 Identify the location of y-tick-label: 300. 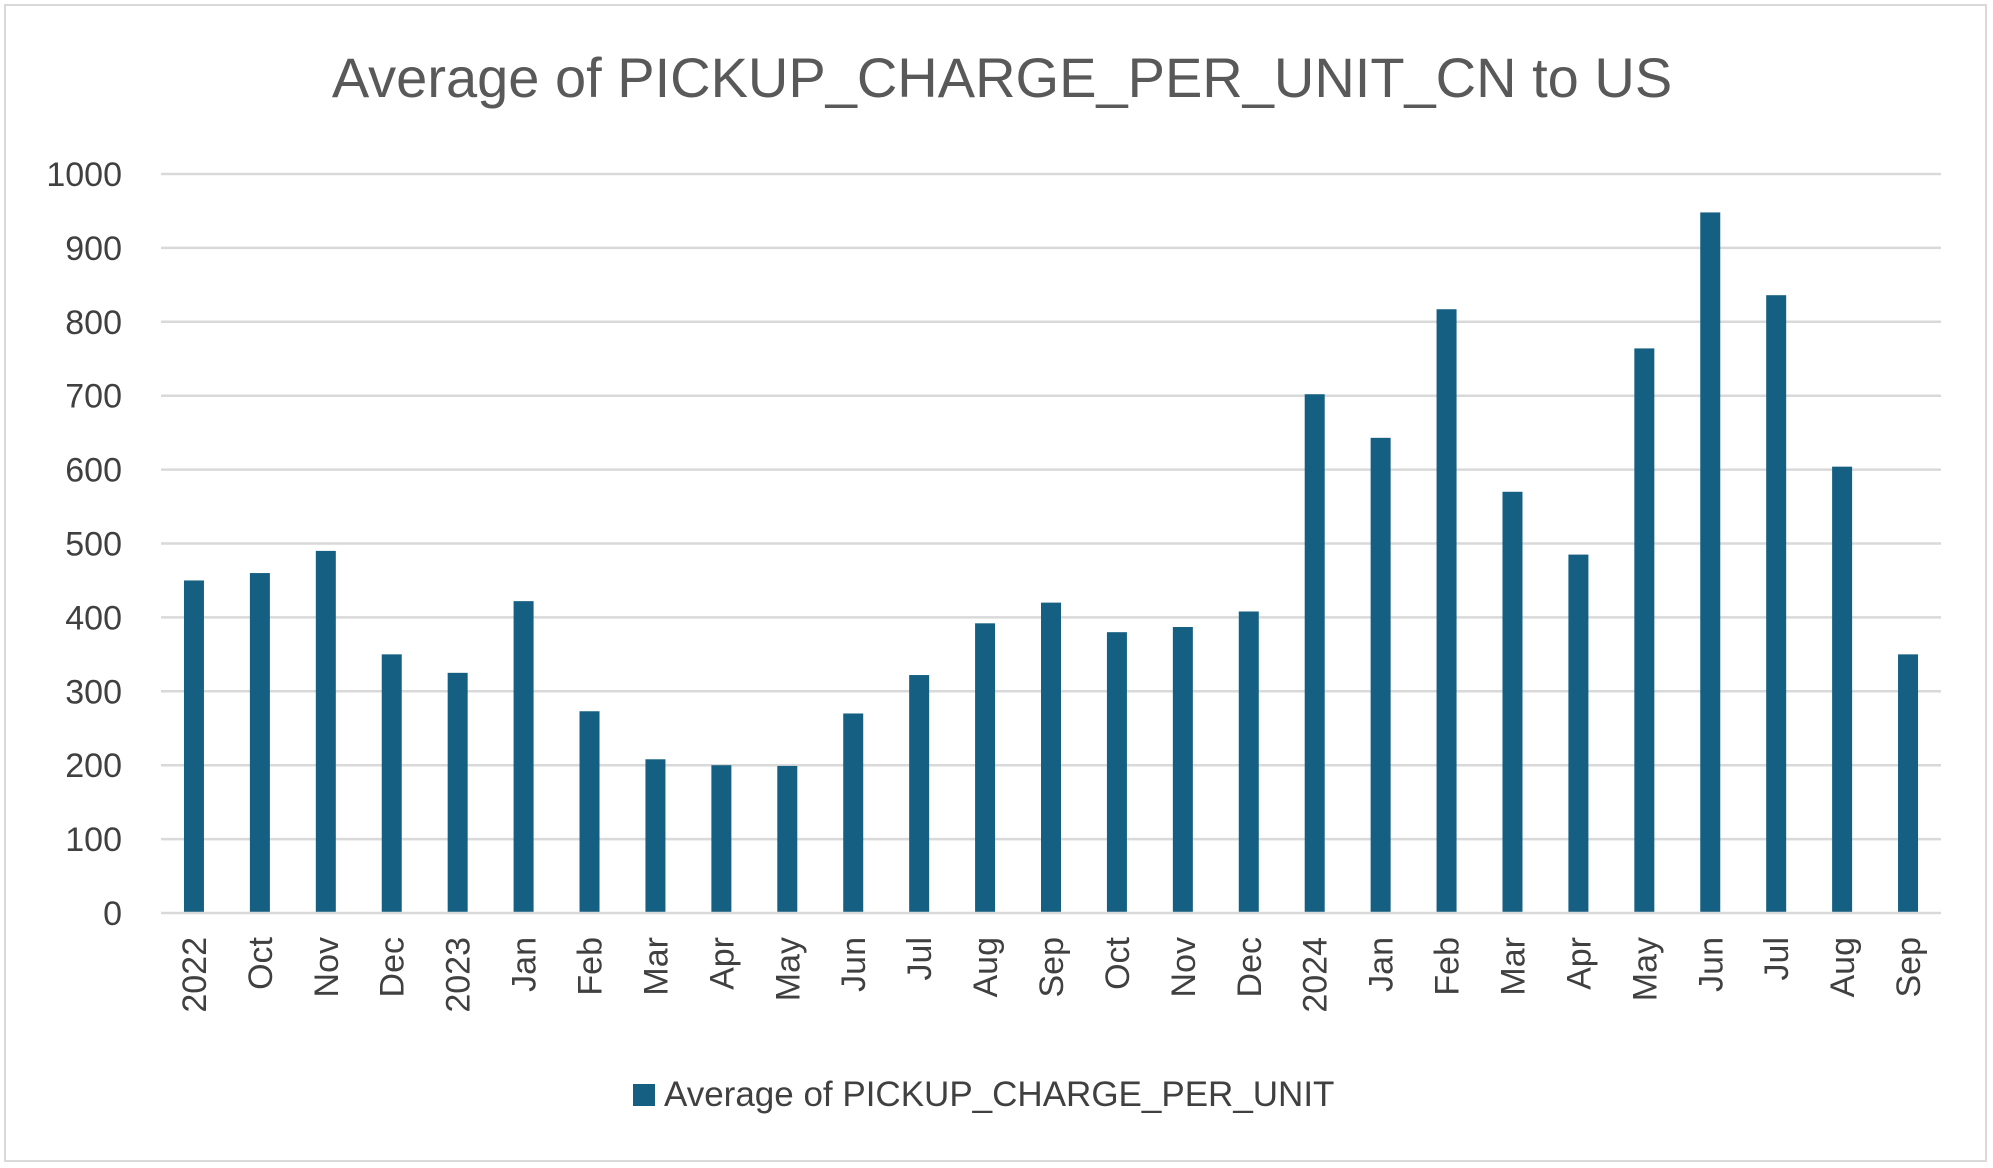
(93, 692).